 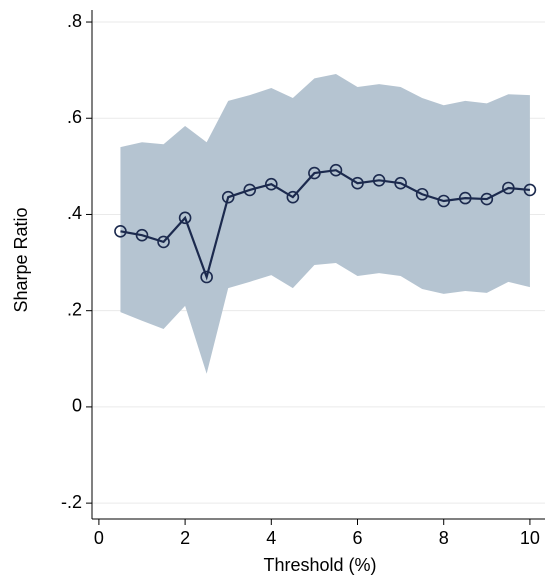 I want to click on x-tick-label: 10, so click(x=530, y=538).